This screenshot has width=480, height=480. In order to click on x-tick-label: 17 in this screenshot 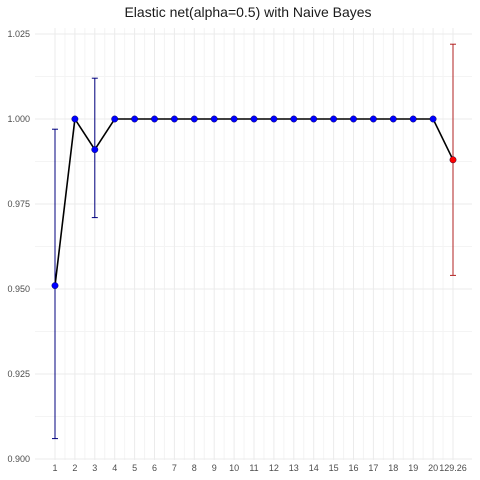, I will do `click(373, 468)`.